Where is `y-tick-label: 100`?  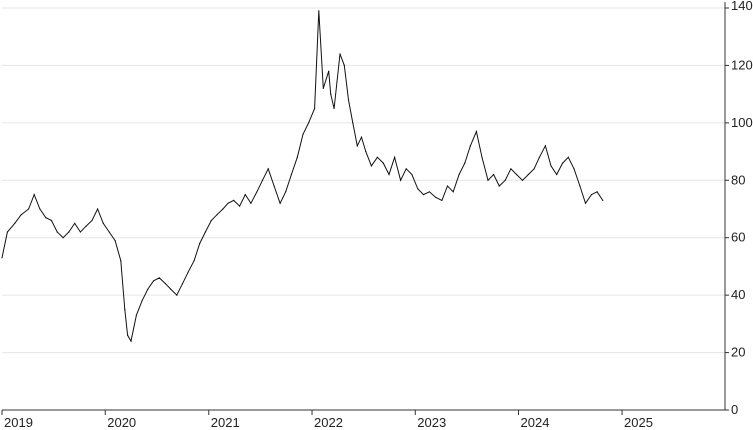
y-tick-label: 100 is located at coordinates (742, 122).